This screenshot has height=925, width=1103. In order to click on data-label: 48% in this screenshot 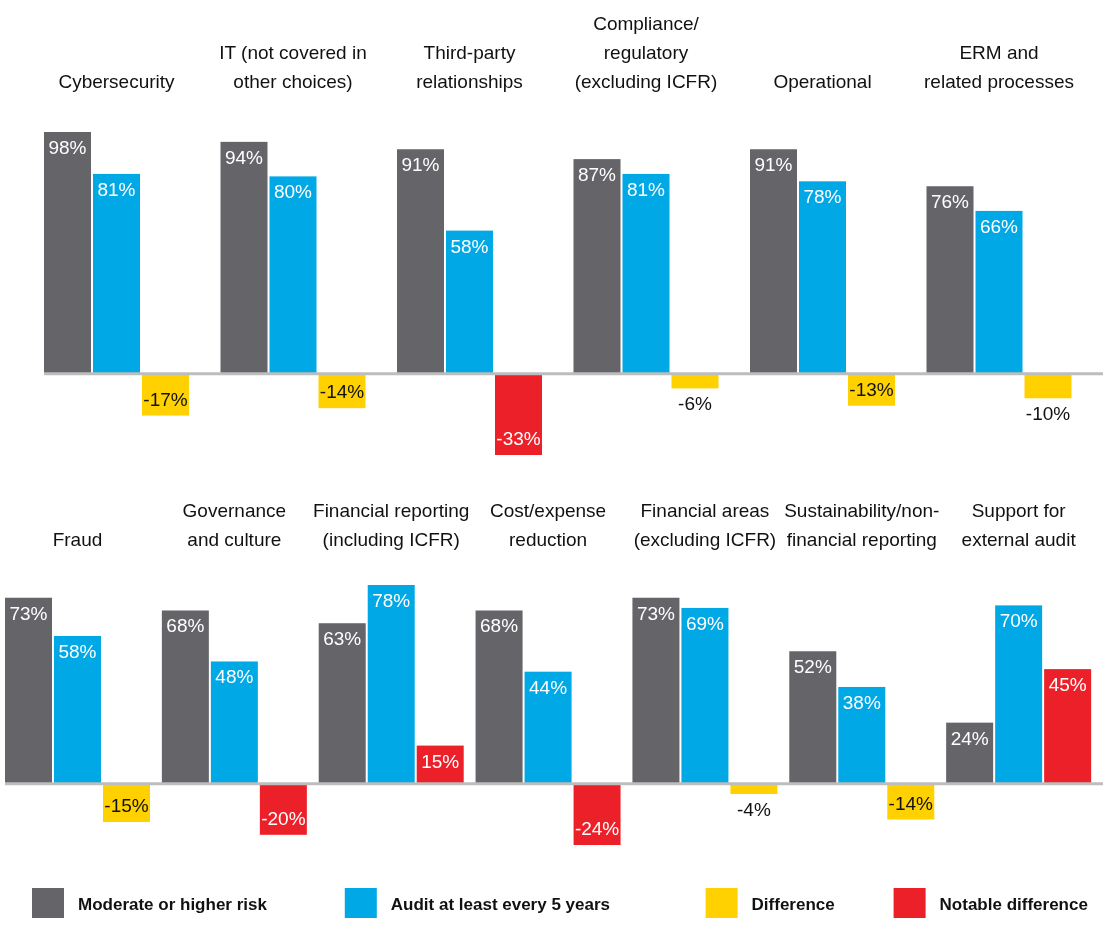, I will do `click(234, 677)`.